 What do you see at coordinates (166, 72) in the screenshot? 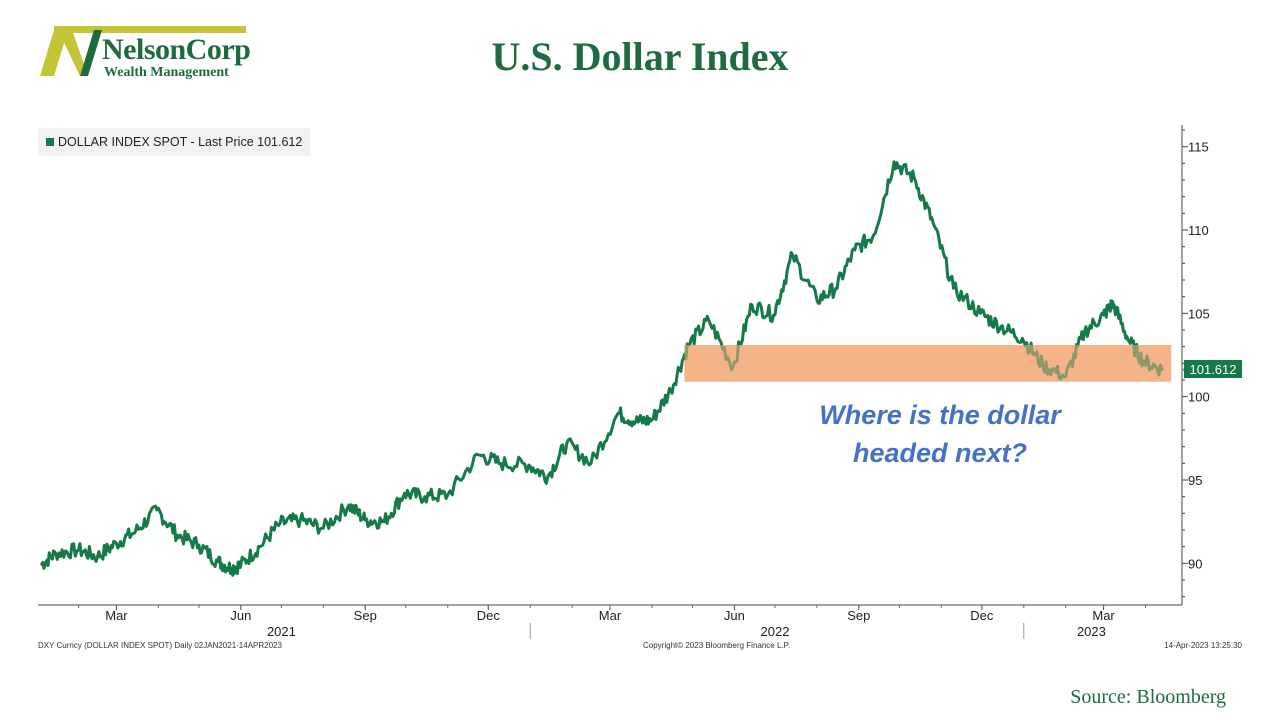
I see `logo-subtitle: Wealth Management` at bounding box center [166, 72].